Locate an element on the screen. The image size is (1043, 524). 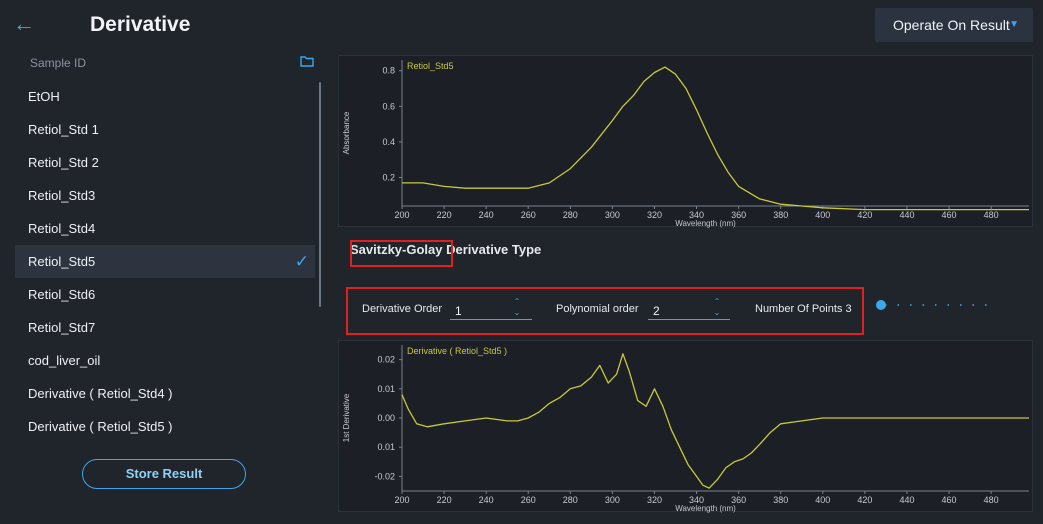
legend-label: Derivative ( Retiol_Std5 ) is located at coordinates (457, 351).